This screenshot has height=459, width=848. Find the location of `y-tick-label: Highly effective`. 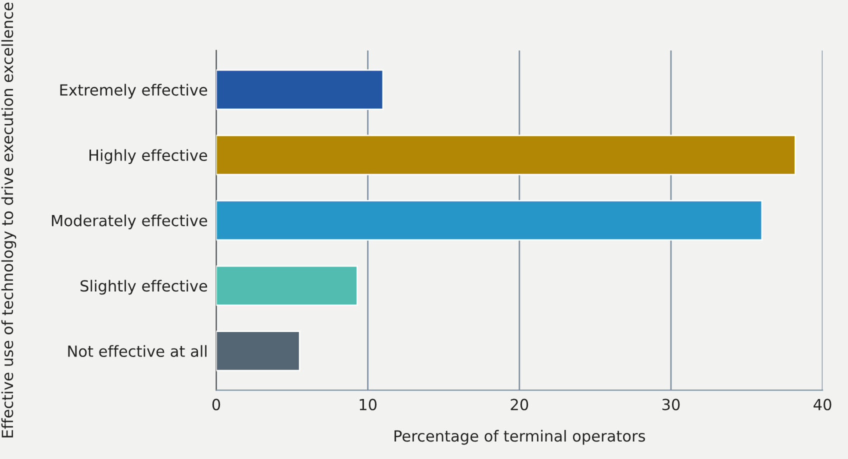

y-tick-label: Highly effective is located at coordinates (149, 156).